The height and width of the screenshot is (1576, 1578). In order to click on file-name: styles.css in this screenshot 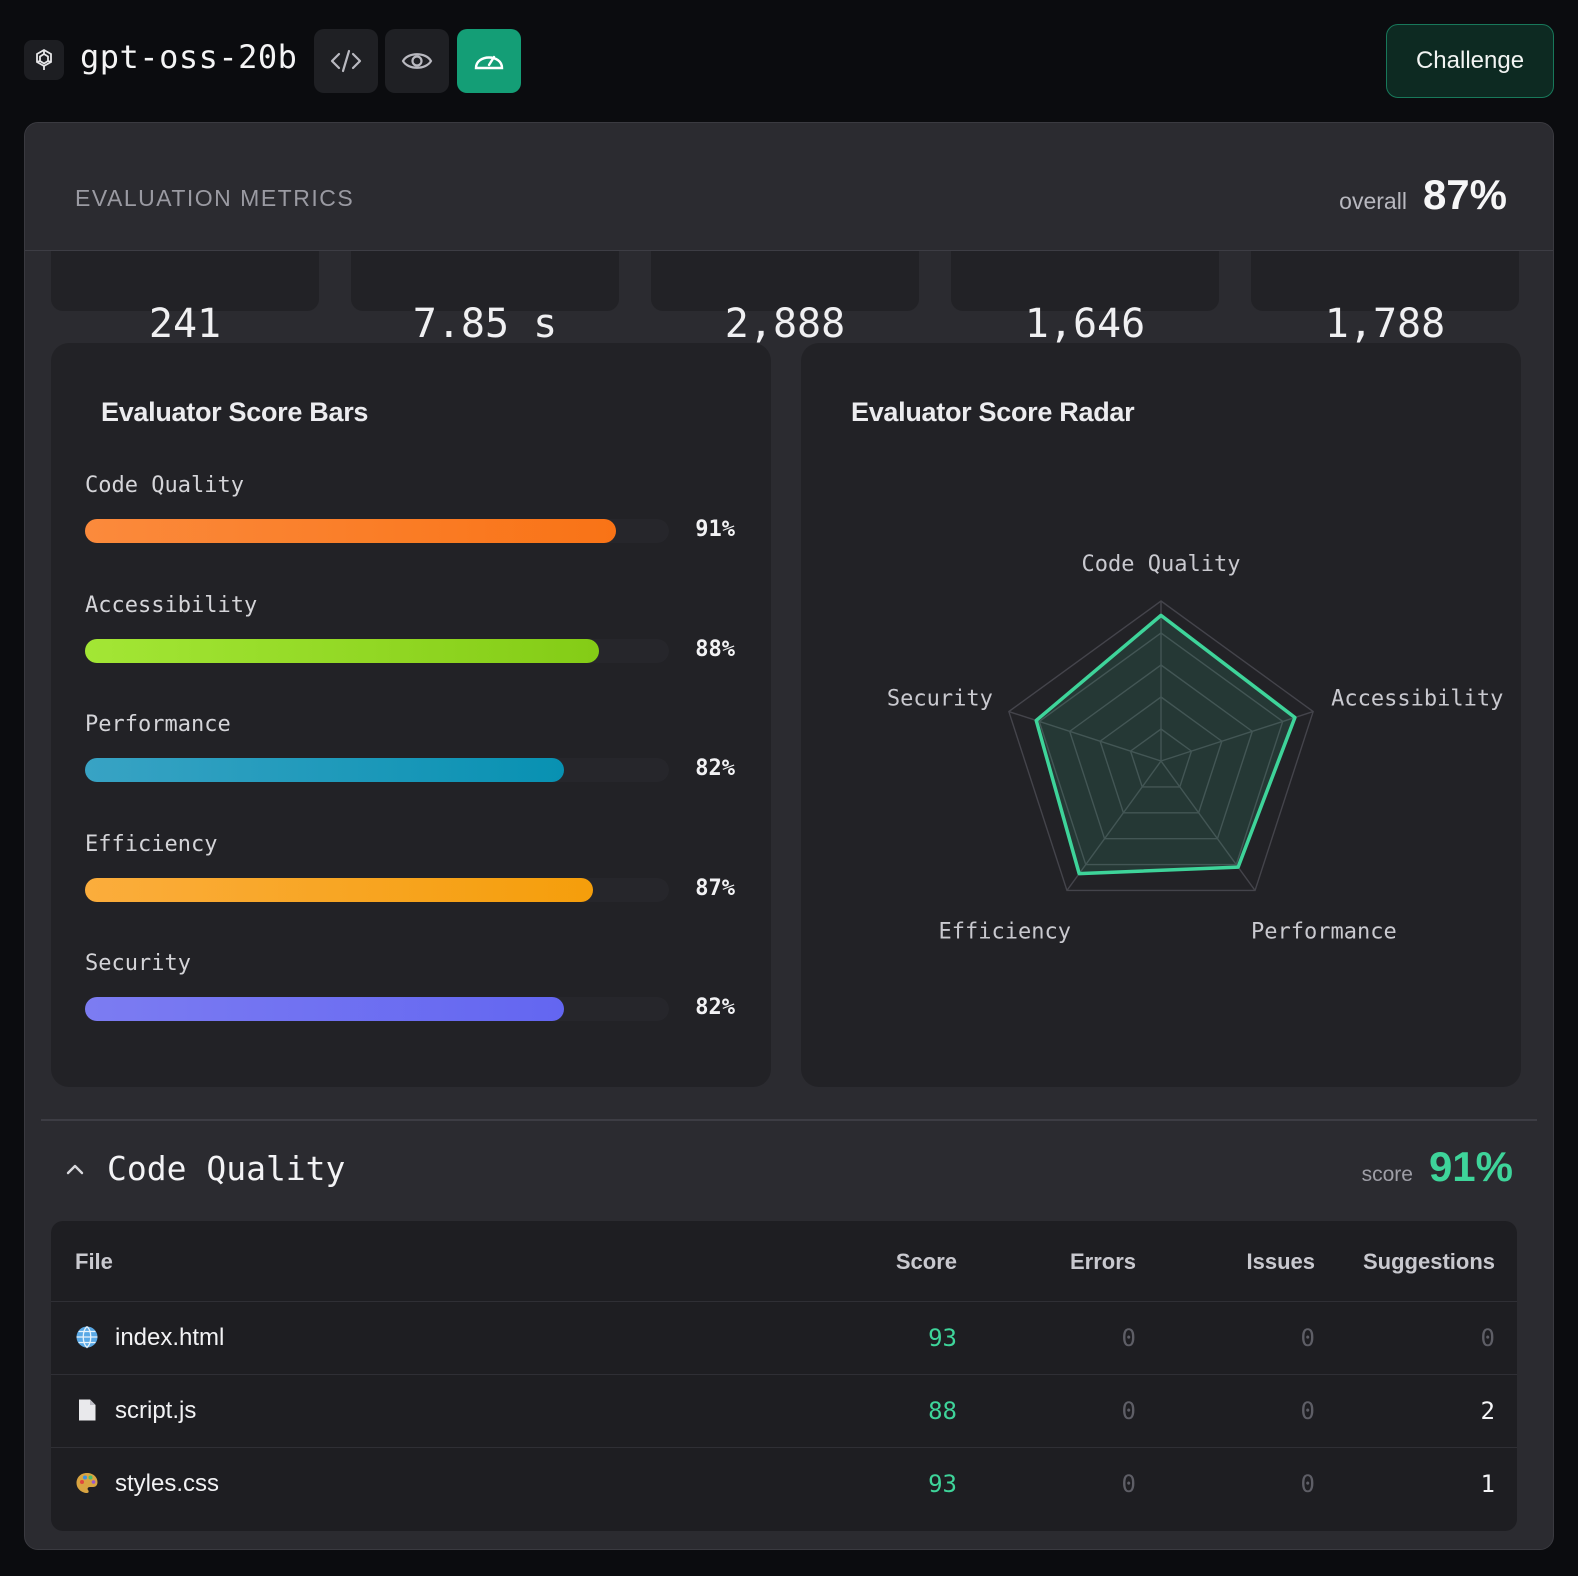, I will do `click(167, 1483)`.